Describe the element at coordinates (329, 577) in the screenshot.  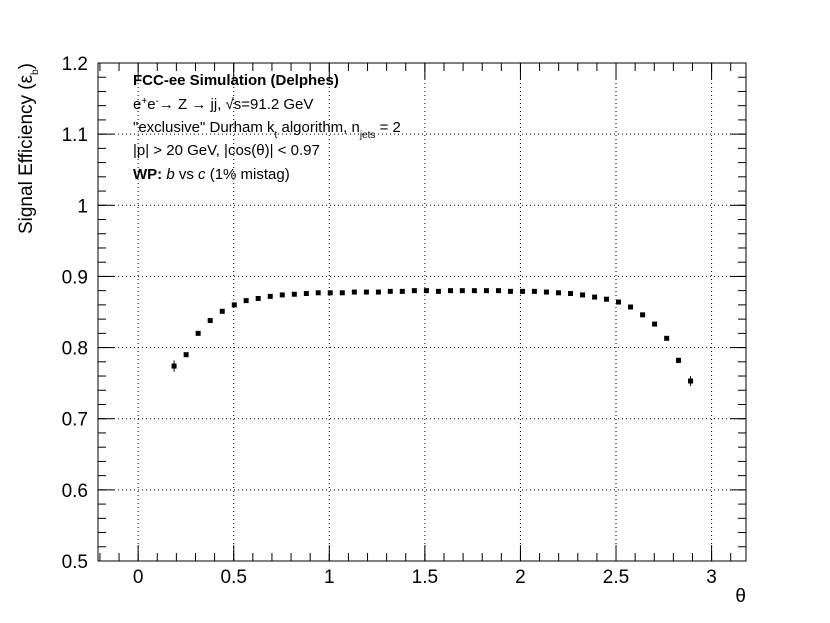
I see `x-tick-label: 1` at that location.